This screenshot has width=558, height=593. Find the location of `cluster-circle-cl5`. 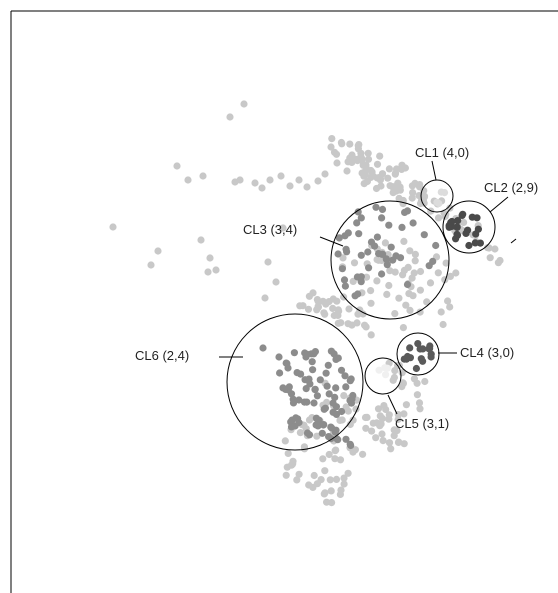

cluster-circle-cl5 is located at coordinates (383, 376).